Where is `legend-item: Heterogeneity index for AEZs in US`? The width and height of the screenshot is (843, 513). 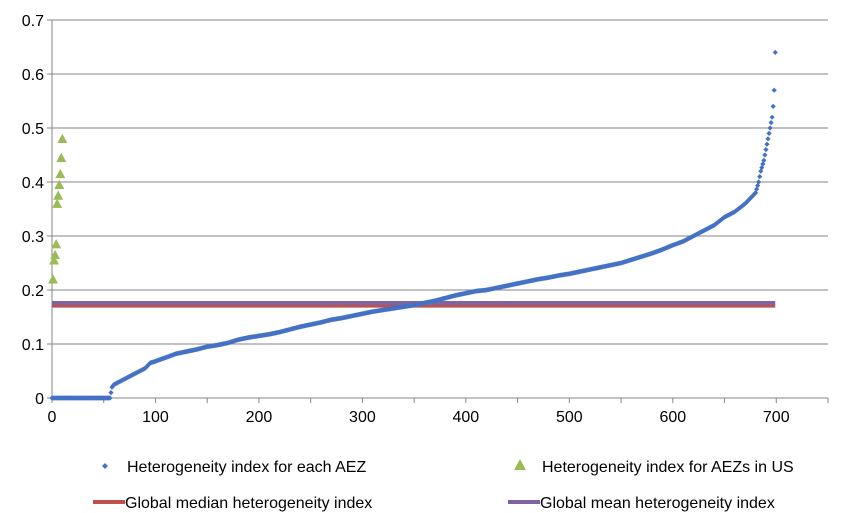
legend-item: Heterogeneity index for AEZs in US is located at coordinates (654, 467).